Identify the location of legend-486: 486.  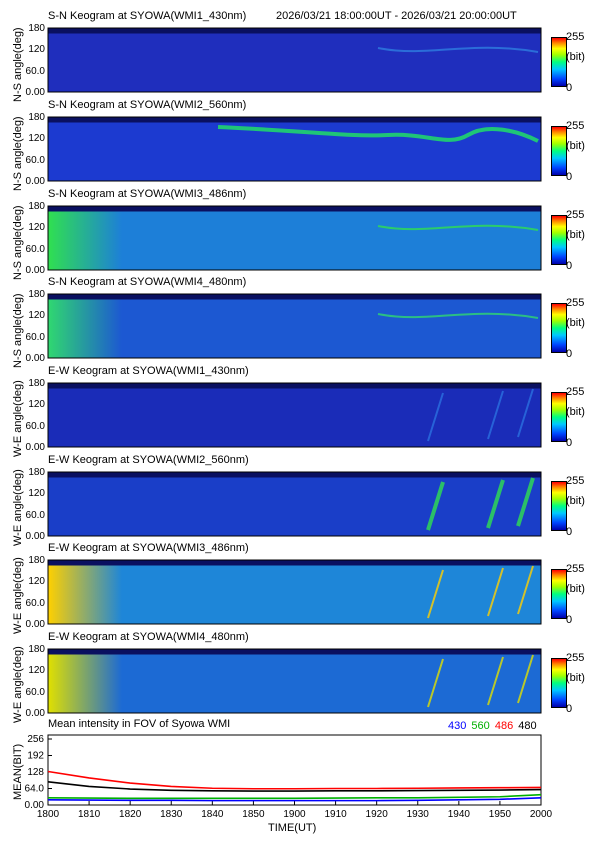
(504, 726).